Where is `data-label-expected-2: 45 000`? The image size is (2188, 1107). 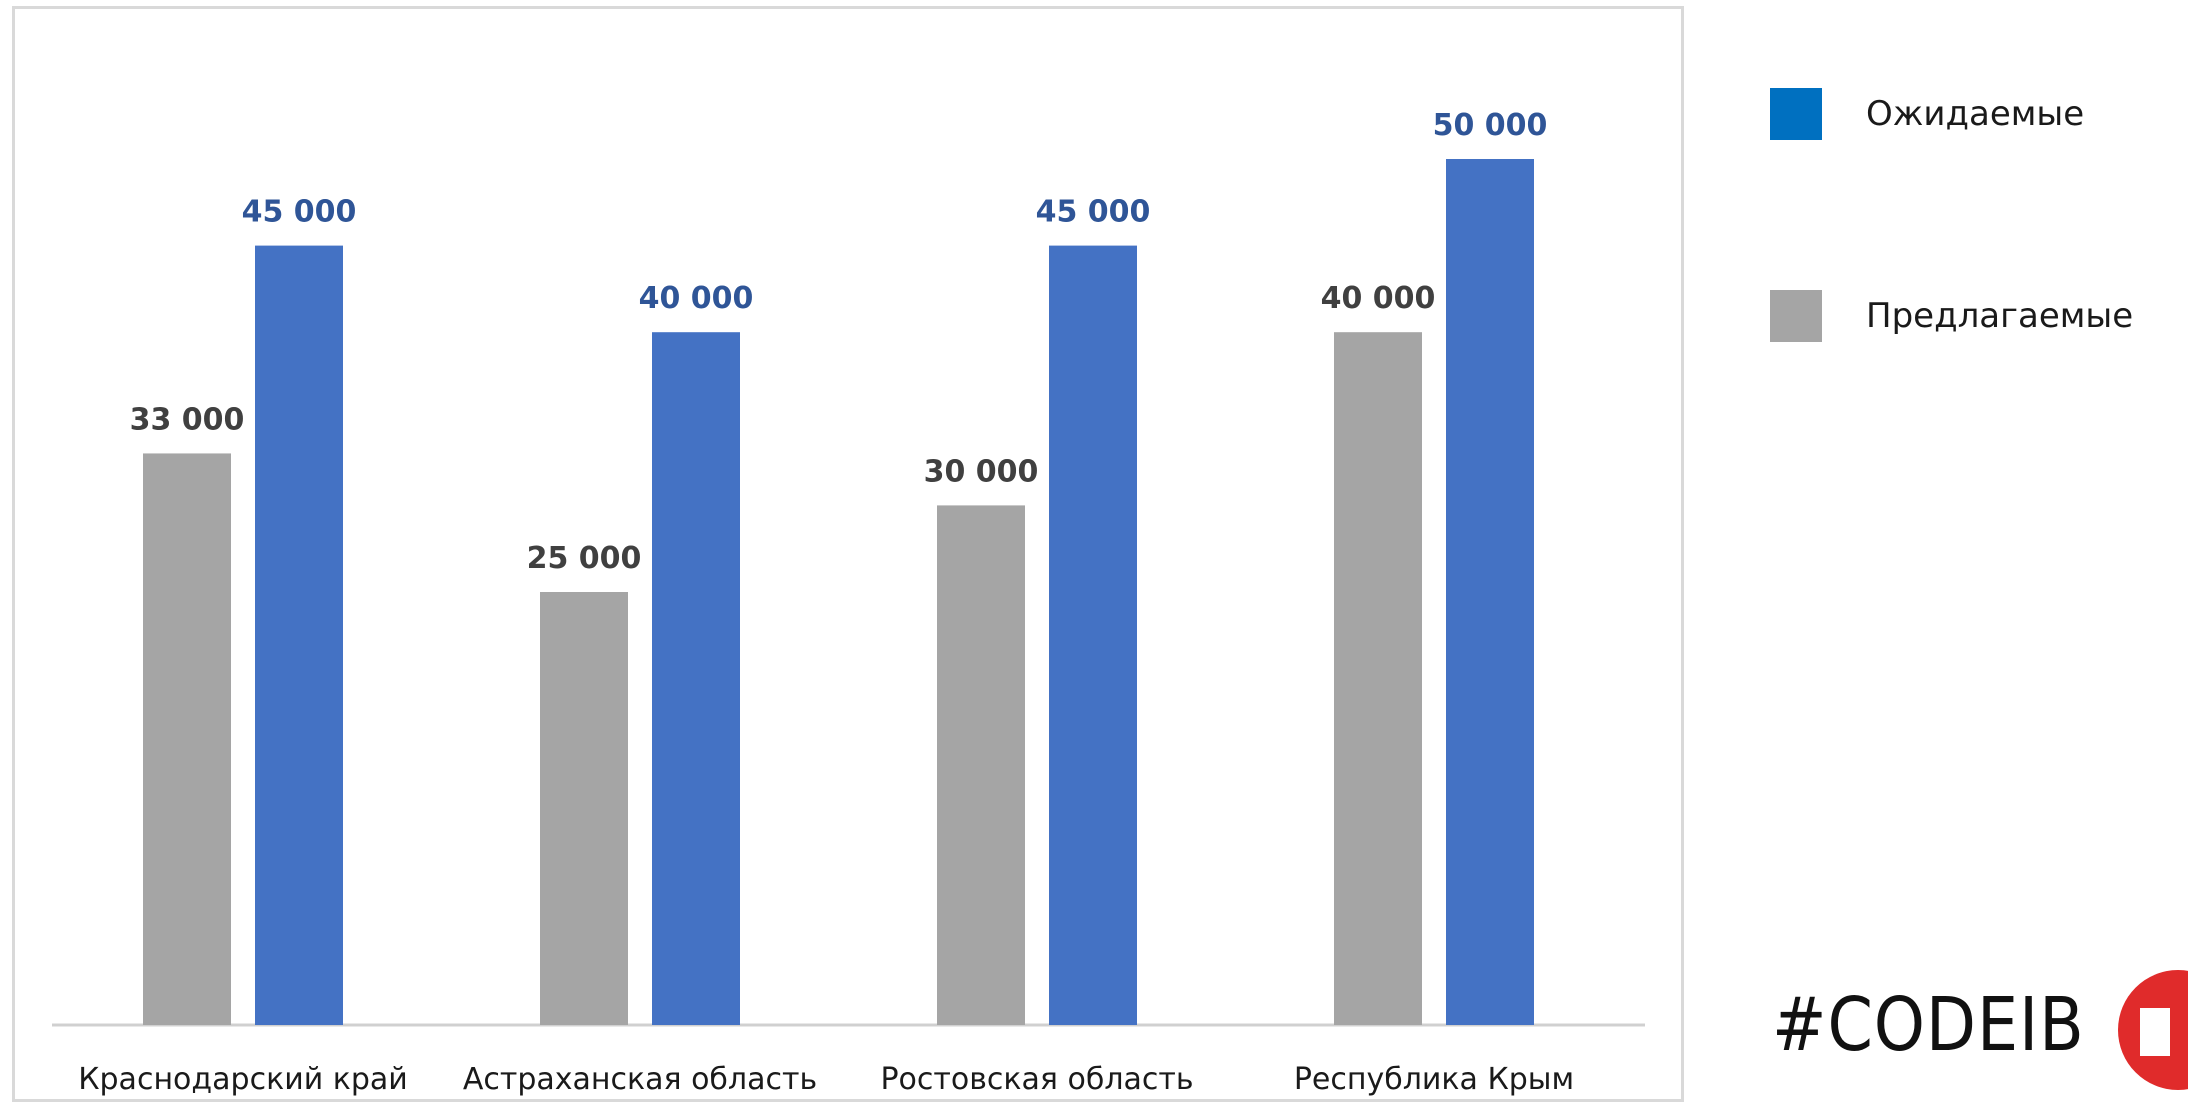
data-label-expected-2: 45 000 is located at coordinates (1093, 212).